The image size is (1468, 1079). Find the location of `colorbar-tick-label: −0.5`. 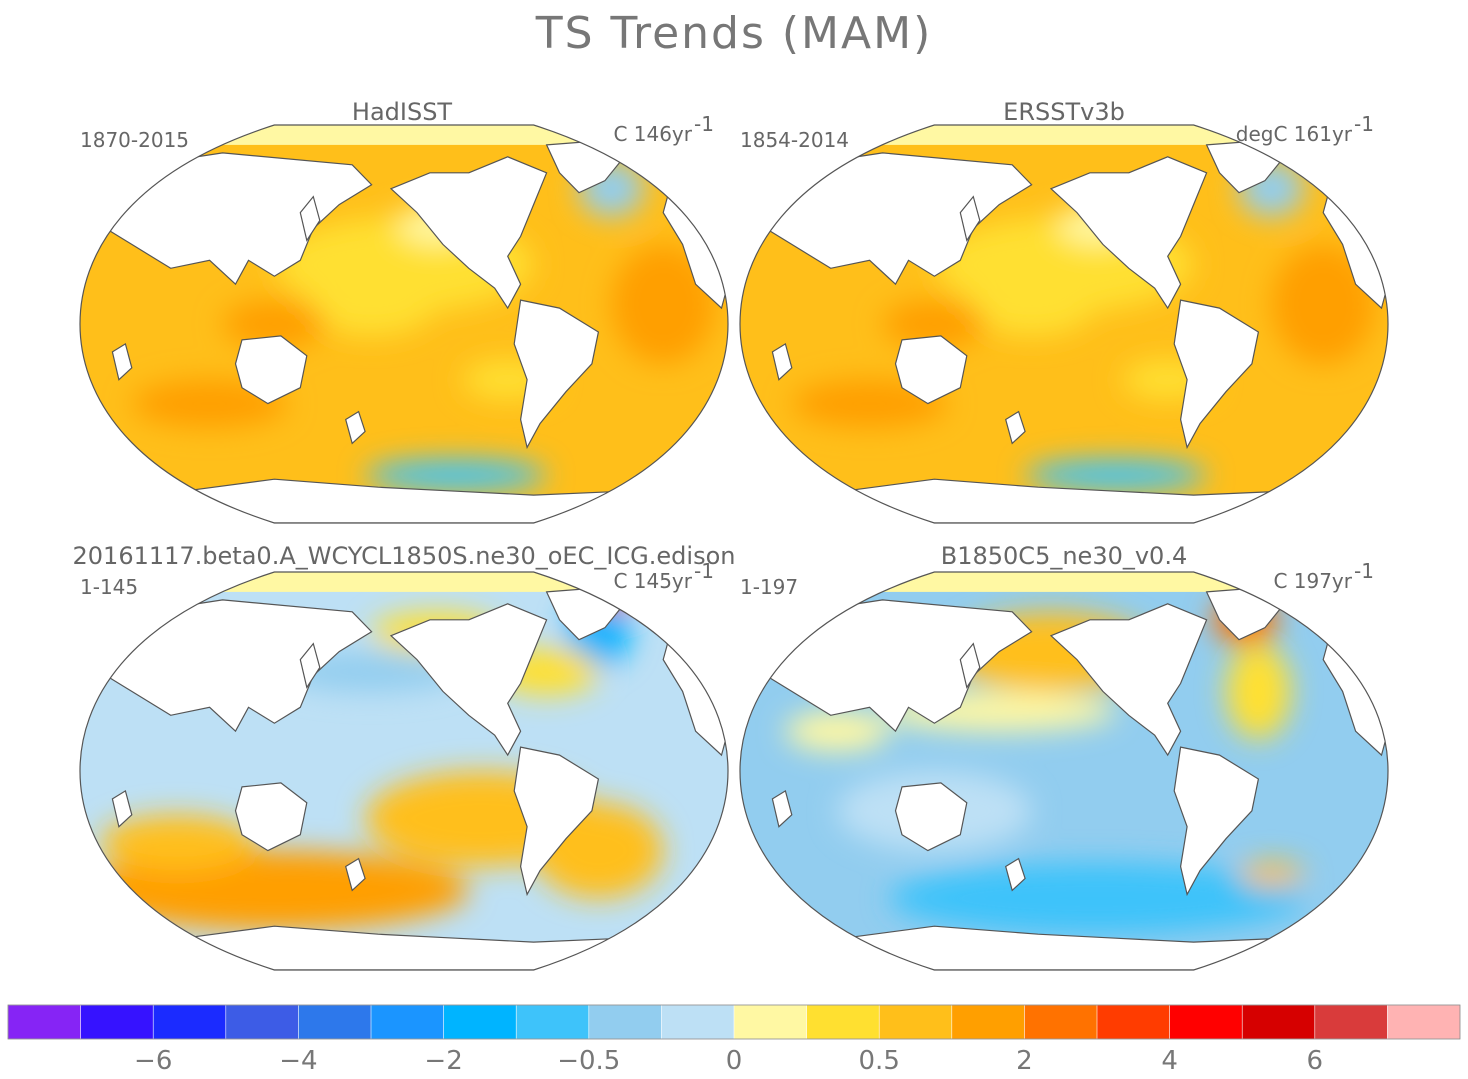

colorbar-tick-label: −0.5 is located at coordinates (588, 1061).